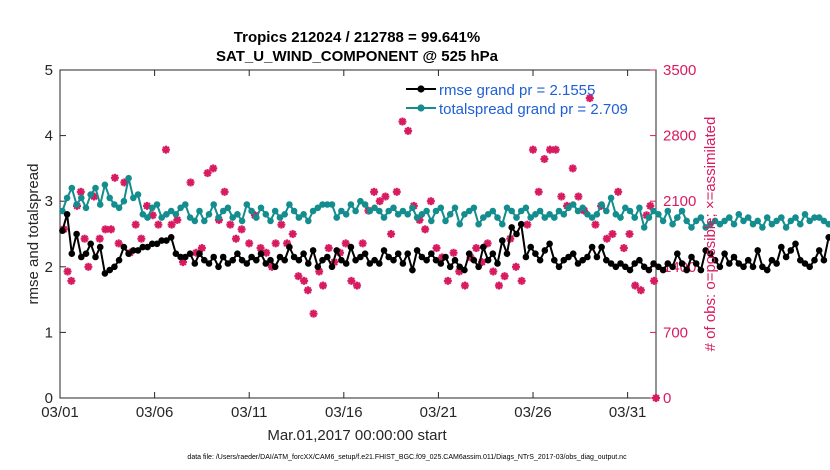 Image resolution: width=830 pixels, height=470 pixels. Describe the element at coordinates (667, 398) in the screenshot. I see `y-right-tick-label-0: 0` at that location.